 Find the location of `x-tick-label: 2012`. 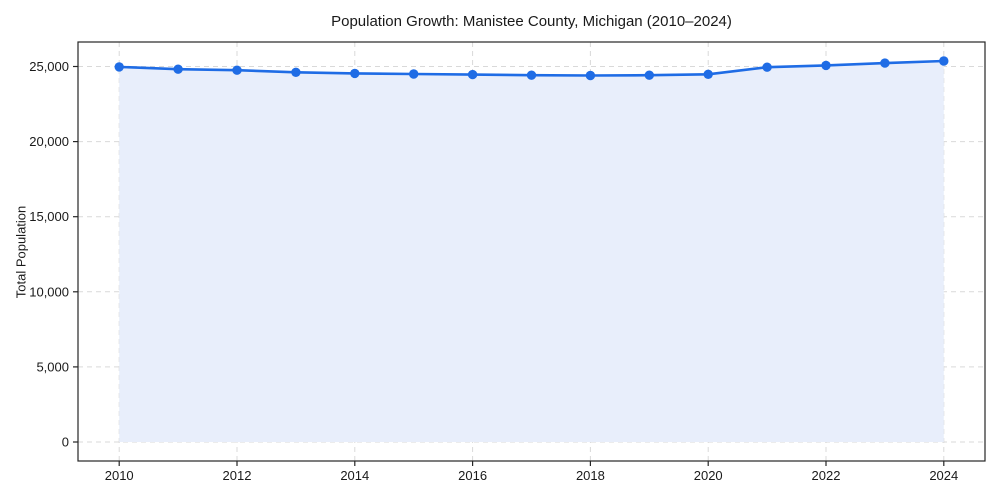

x-tick-label: 2012 is located at coordinates (237, 475).